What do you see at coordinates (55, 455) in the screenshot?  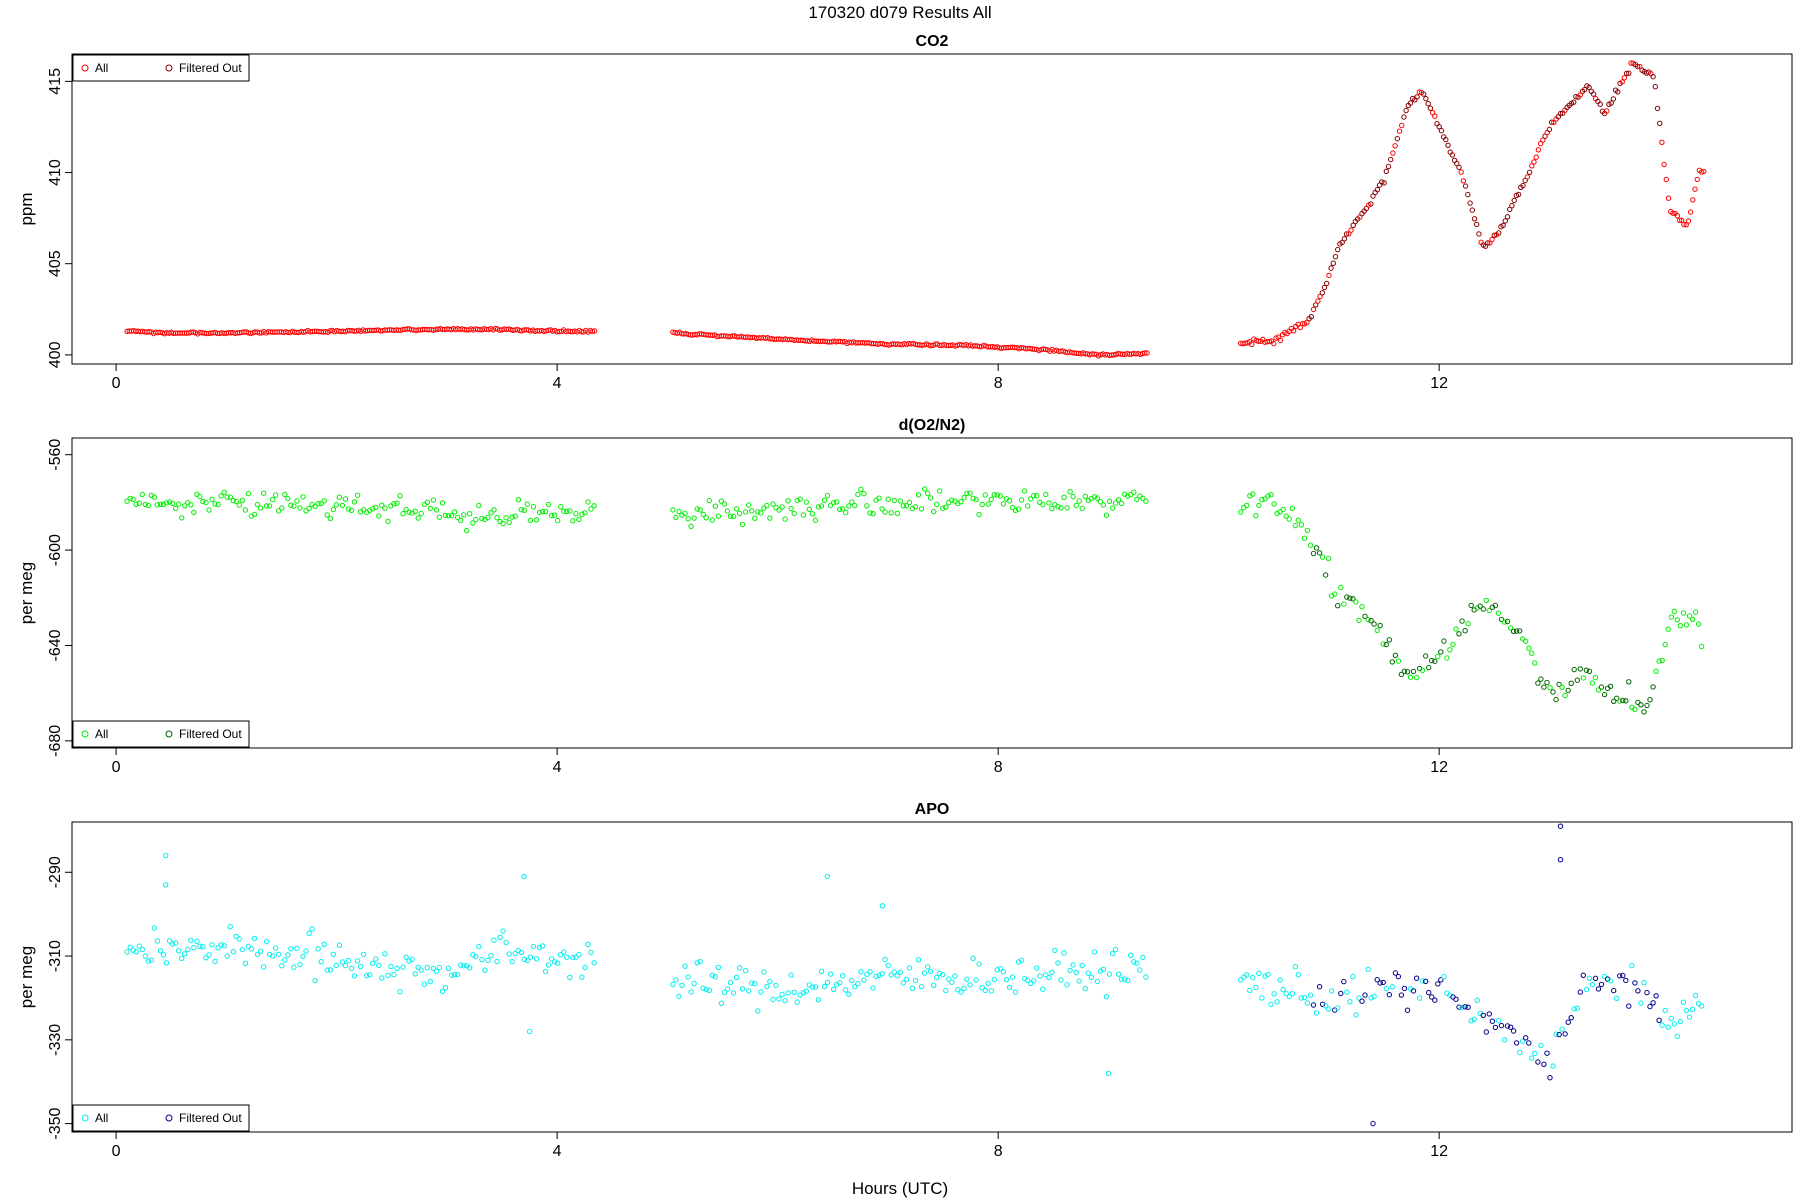 I see `y-tick-label: -560` at bounding box center [55, 455].